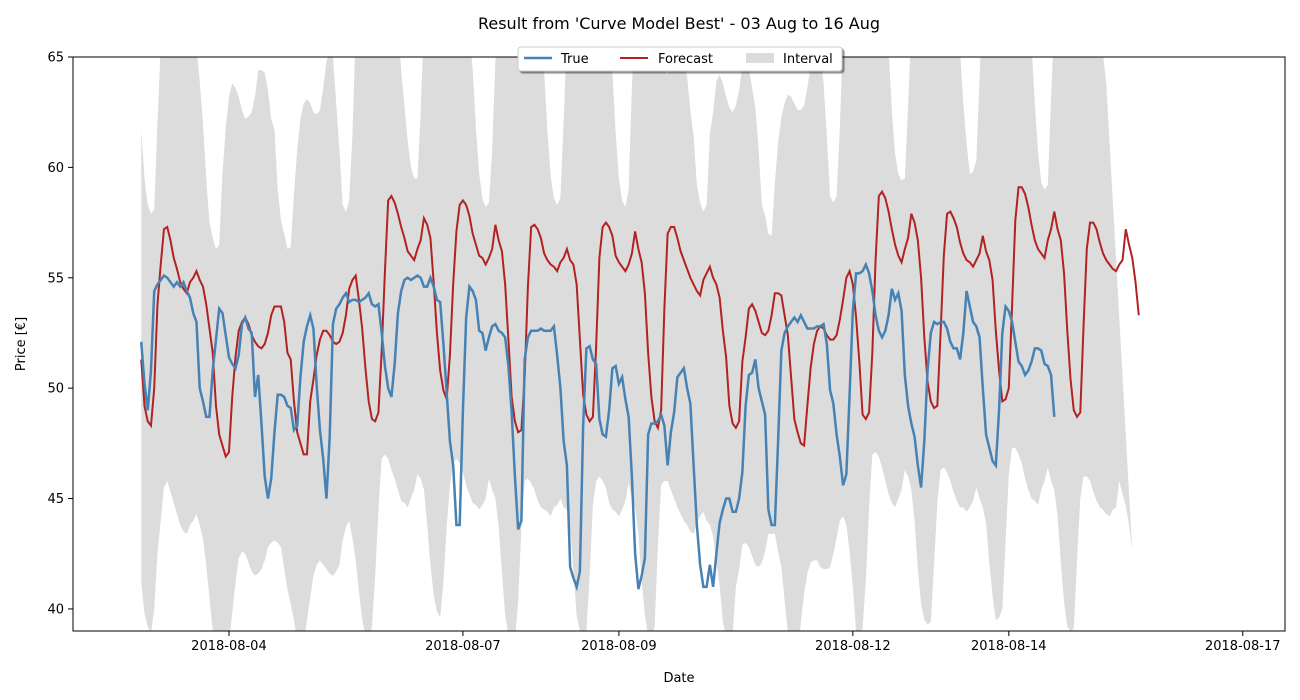  I want to click on y-tick-label: 45, so click(55, 499).